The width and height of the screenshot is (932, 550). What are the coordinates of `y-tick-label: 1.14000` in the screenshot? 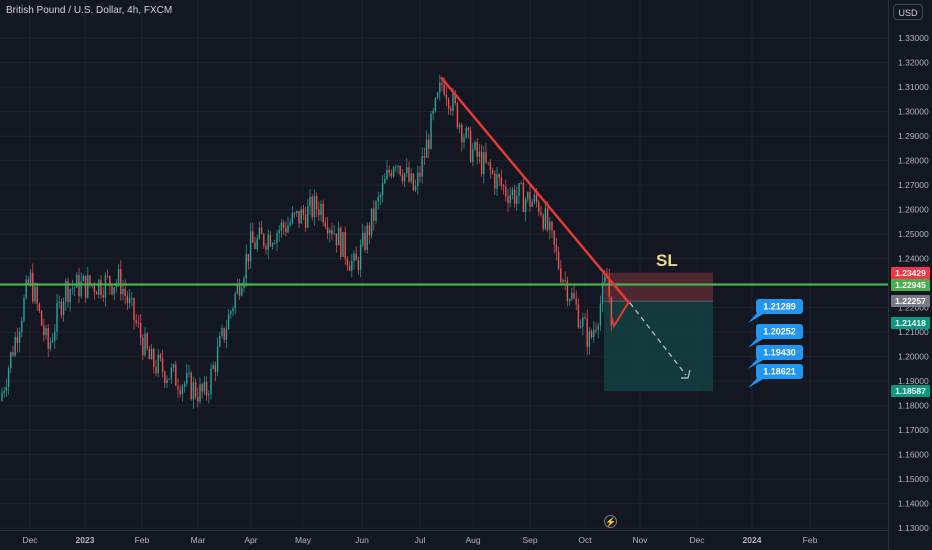 It's located at (913, 504).